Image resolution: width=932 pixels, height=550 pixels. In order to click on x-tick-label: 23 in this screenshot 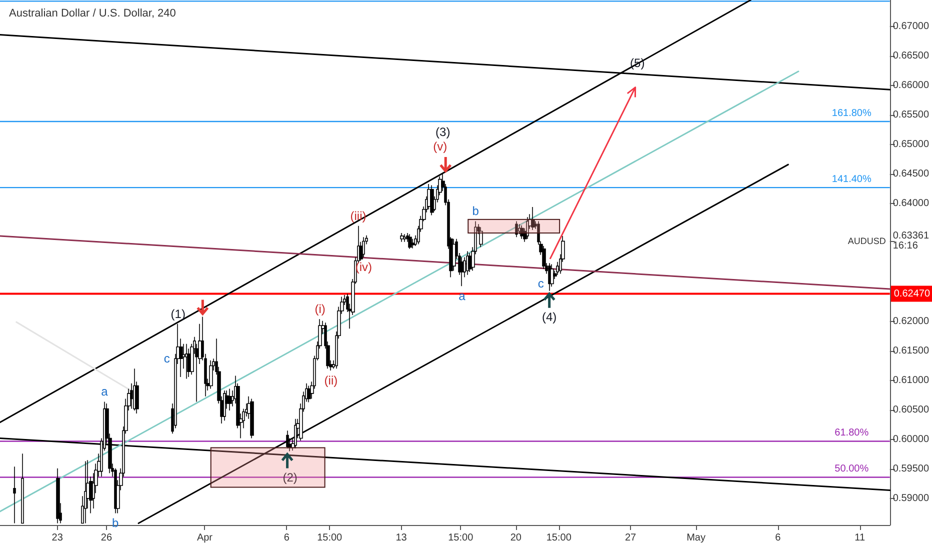, I will do `click(58, 538)`.